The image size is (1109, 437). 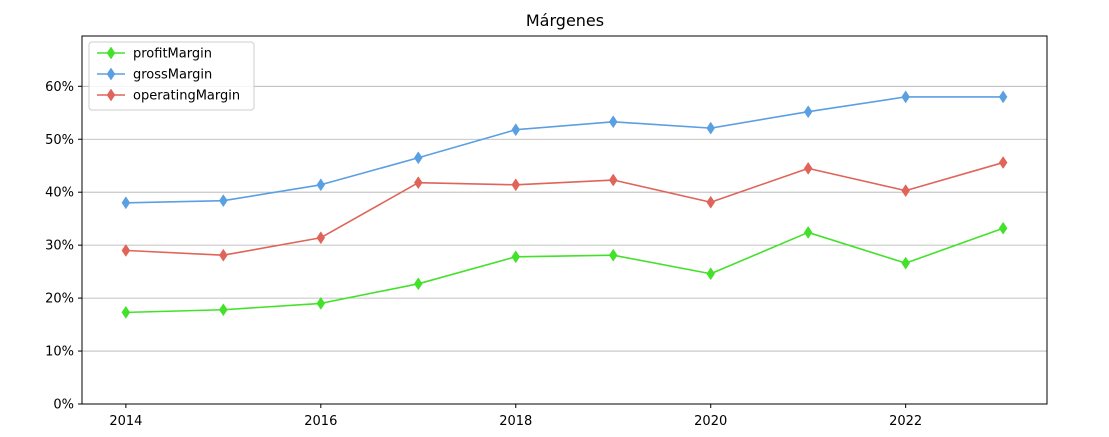 What do you see at coordinates (125, 421) in the screenshot?
I see `x-tick-label: 2014` at bounding box center [125, 421].